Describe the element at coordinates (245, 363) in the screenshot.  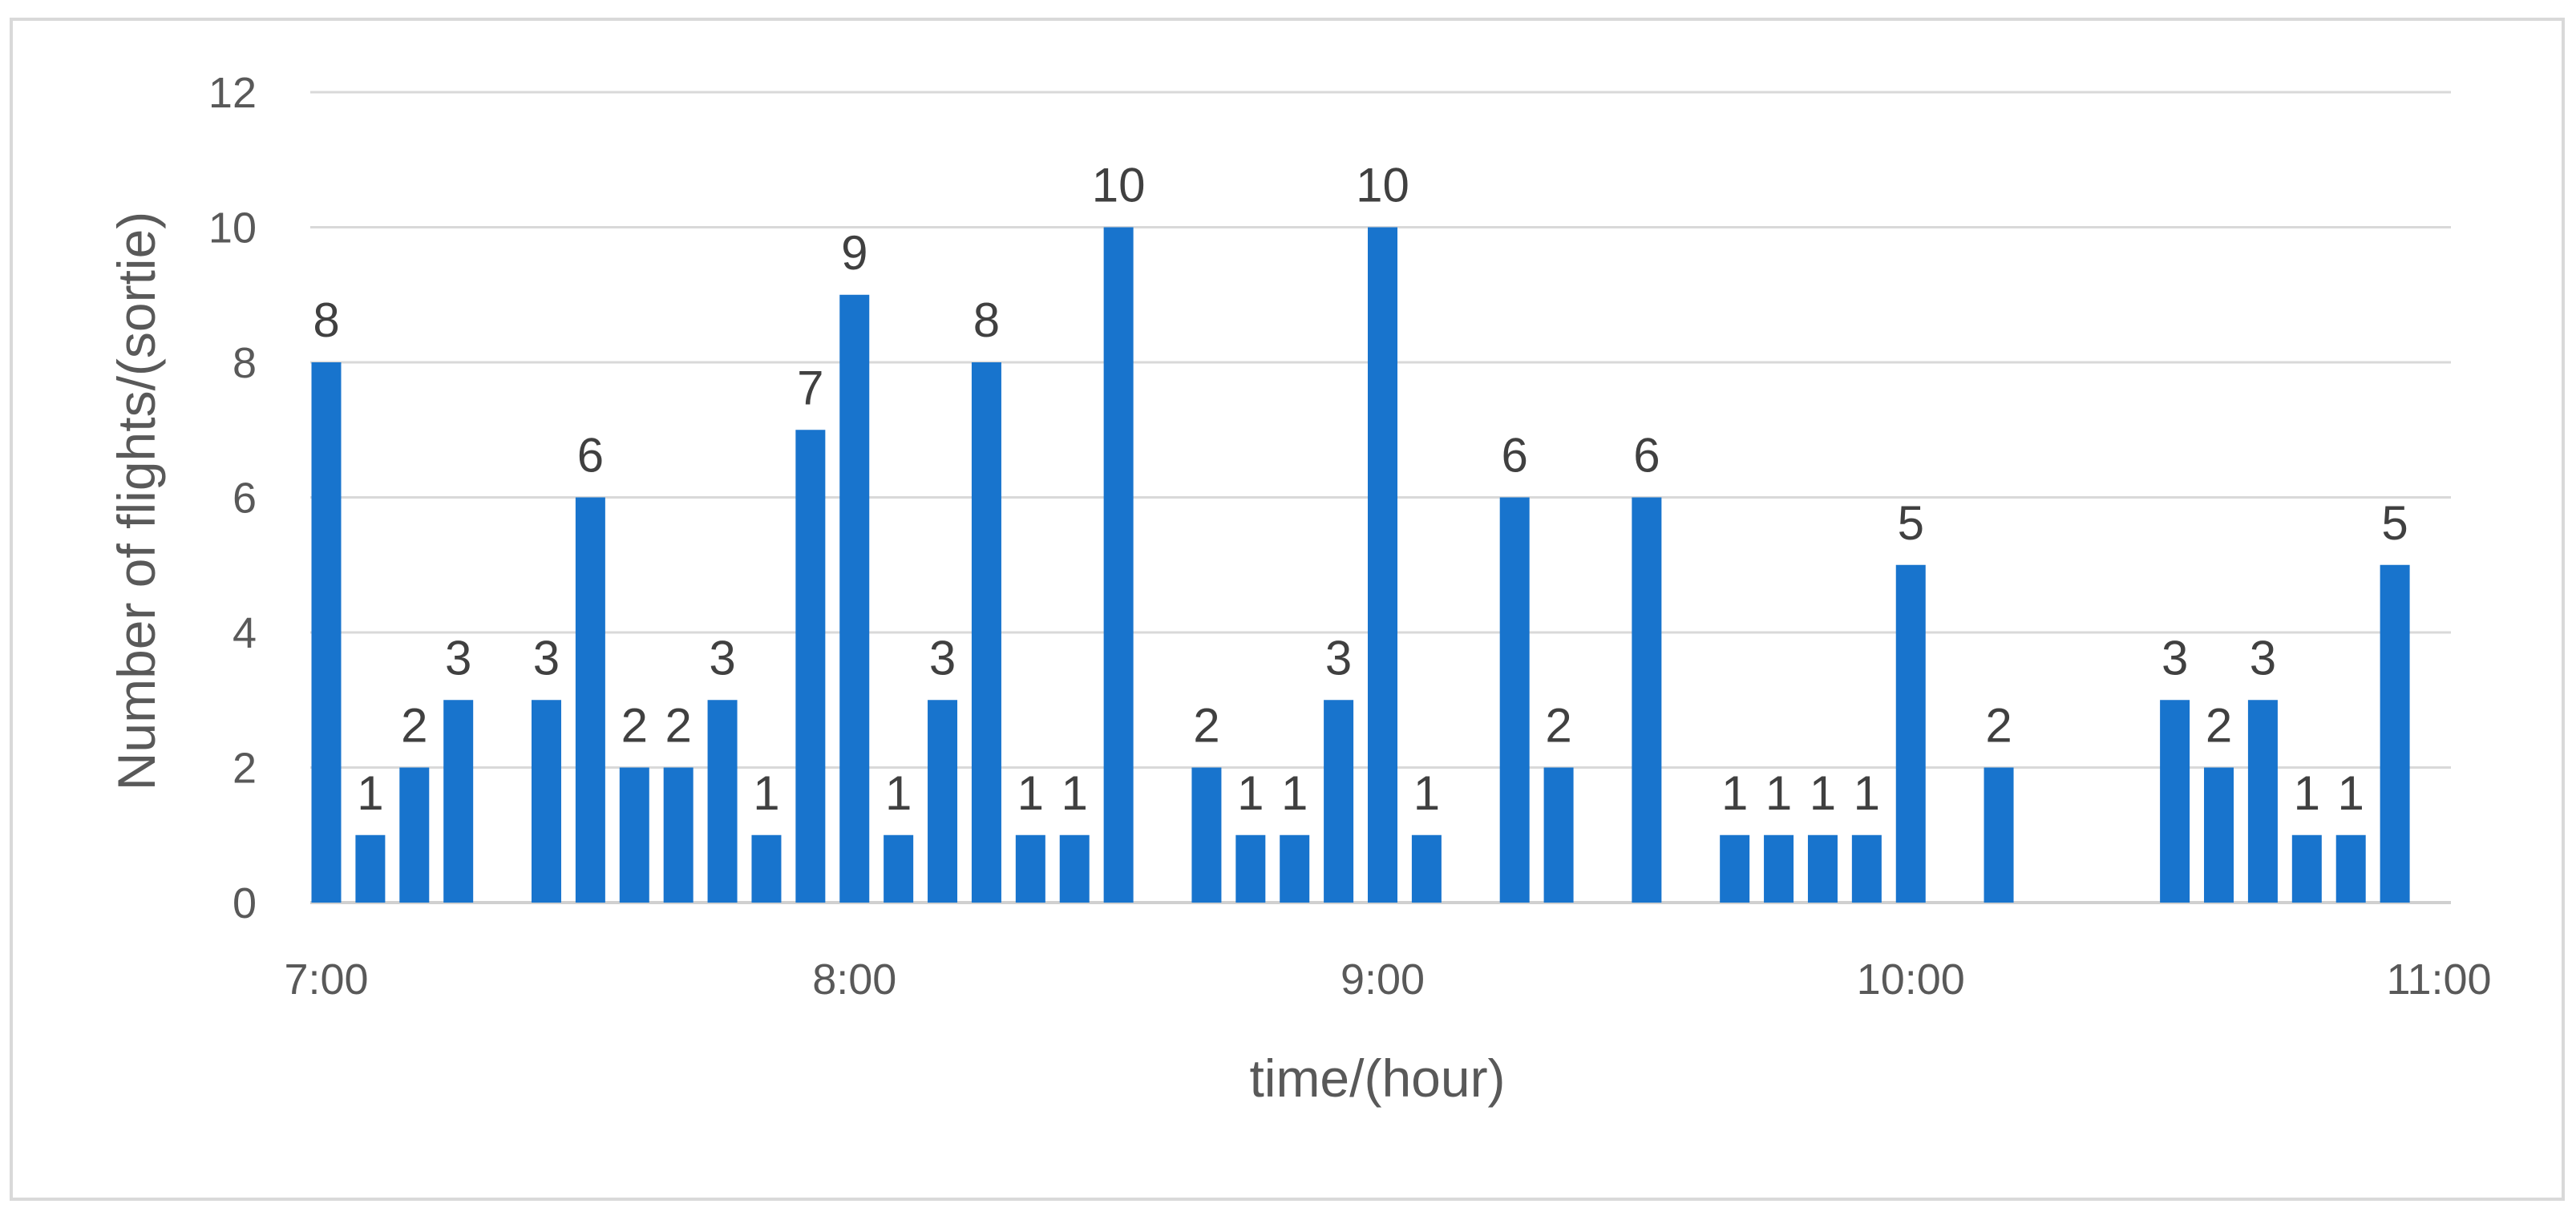
I see `y-tick-label: 8` at that location.